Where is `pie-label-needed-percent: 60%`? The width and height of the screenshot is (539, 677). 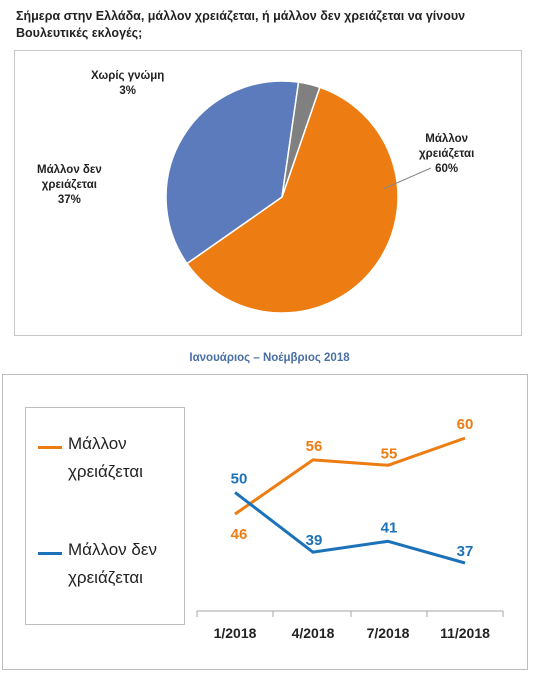 pie-label-needed-percent: 60% is located at coordinates (447, 169).